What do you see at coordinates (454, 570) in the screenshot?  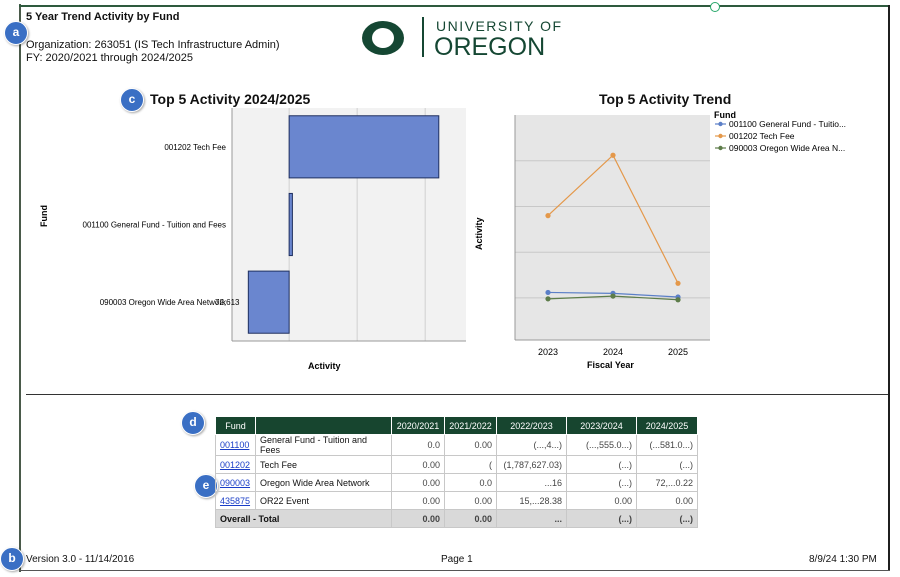 I see `footer-rule` at bounding box center [454, 570].